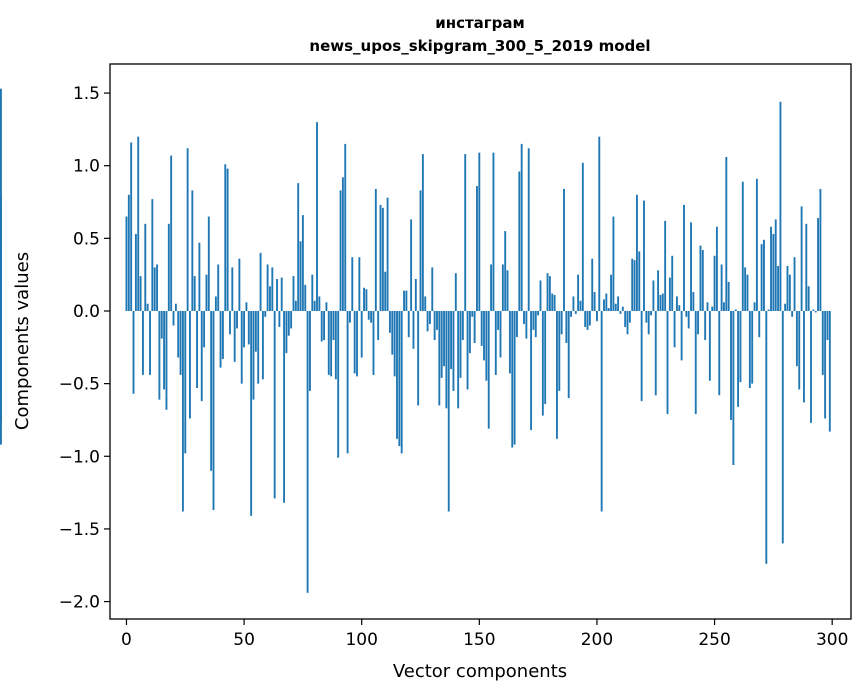 Image resolution: width=867 pixels, height=696 pixels. I want to click on bar-undefined, so click(1, 199).